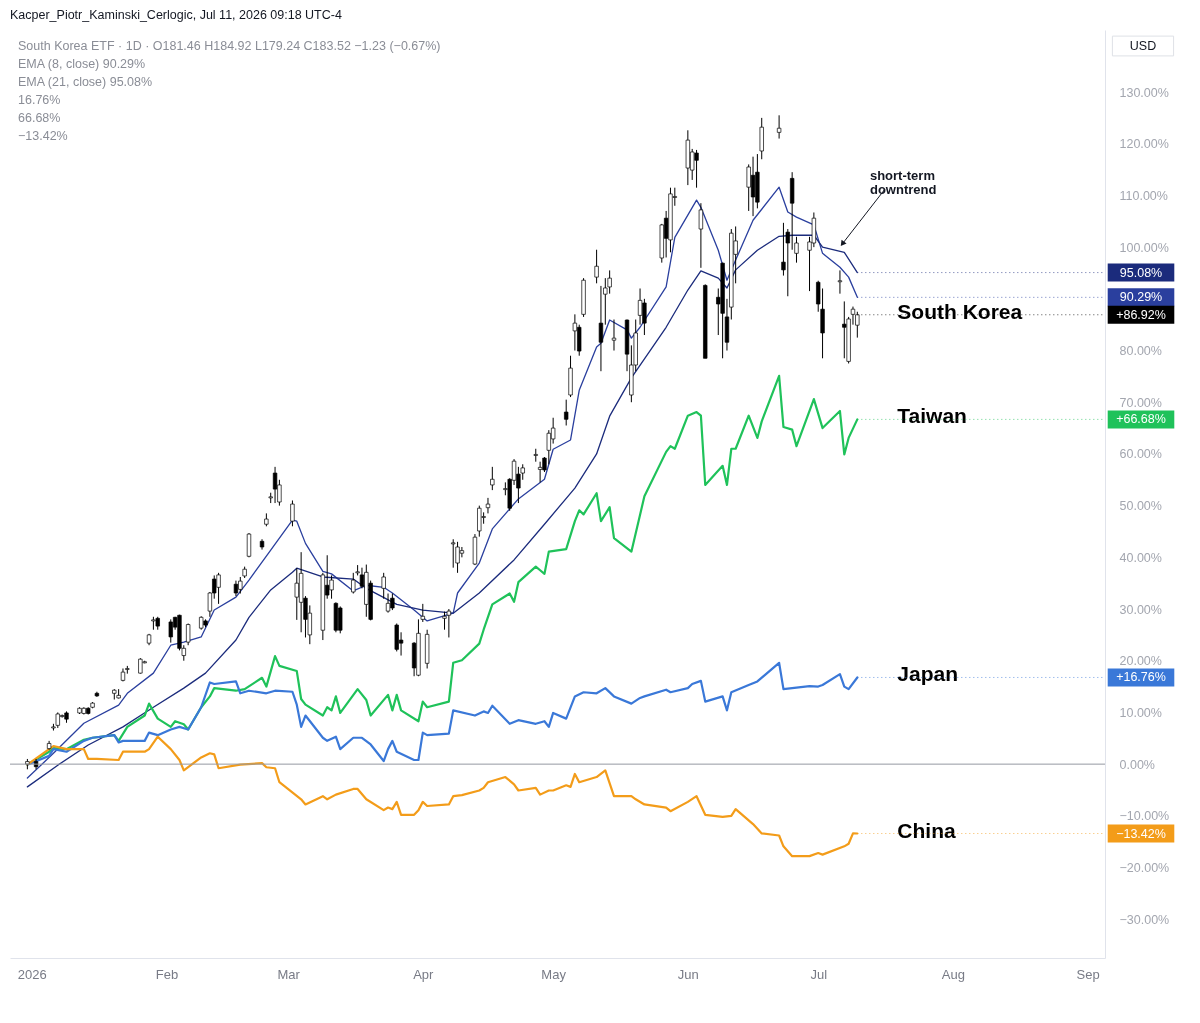  Describe the element at coordinates (1140, 506) in the screenshot. I see `y-tick-label: 50.00%` at that location.